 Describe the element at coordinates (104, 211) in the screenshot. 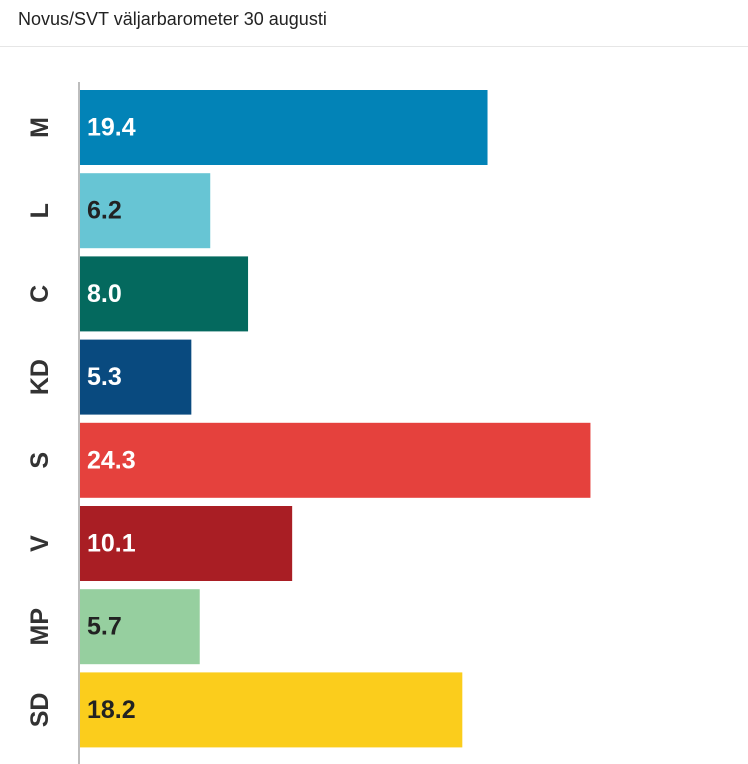

I see `bar-value-label-l: 6.2` at that location.